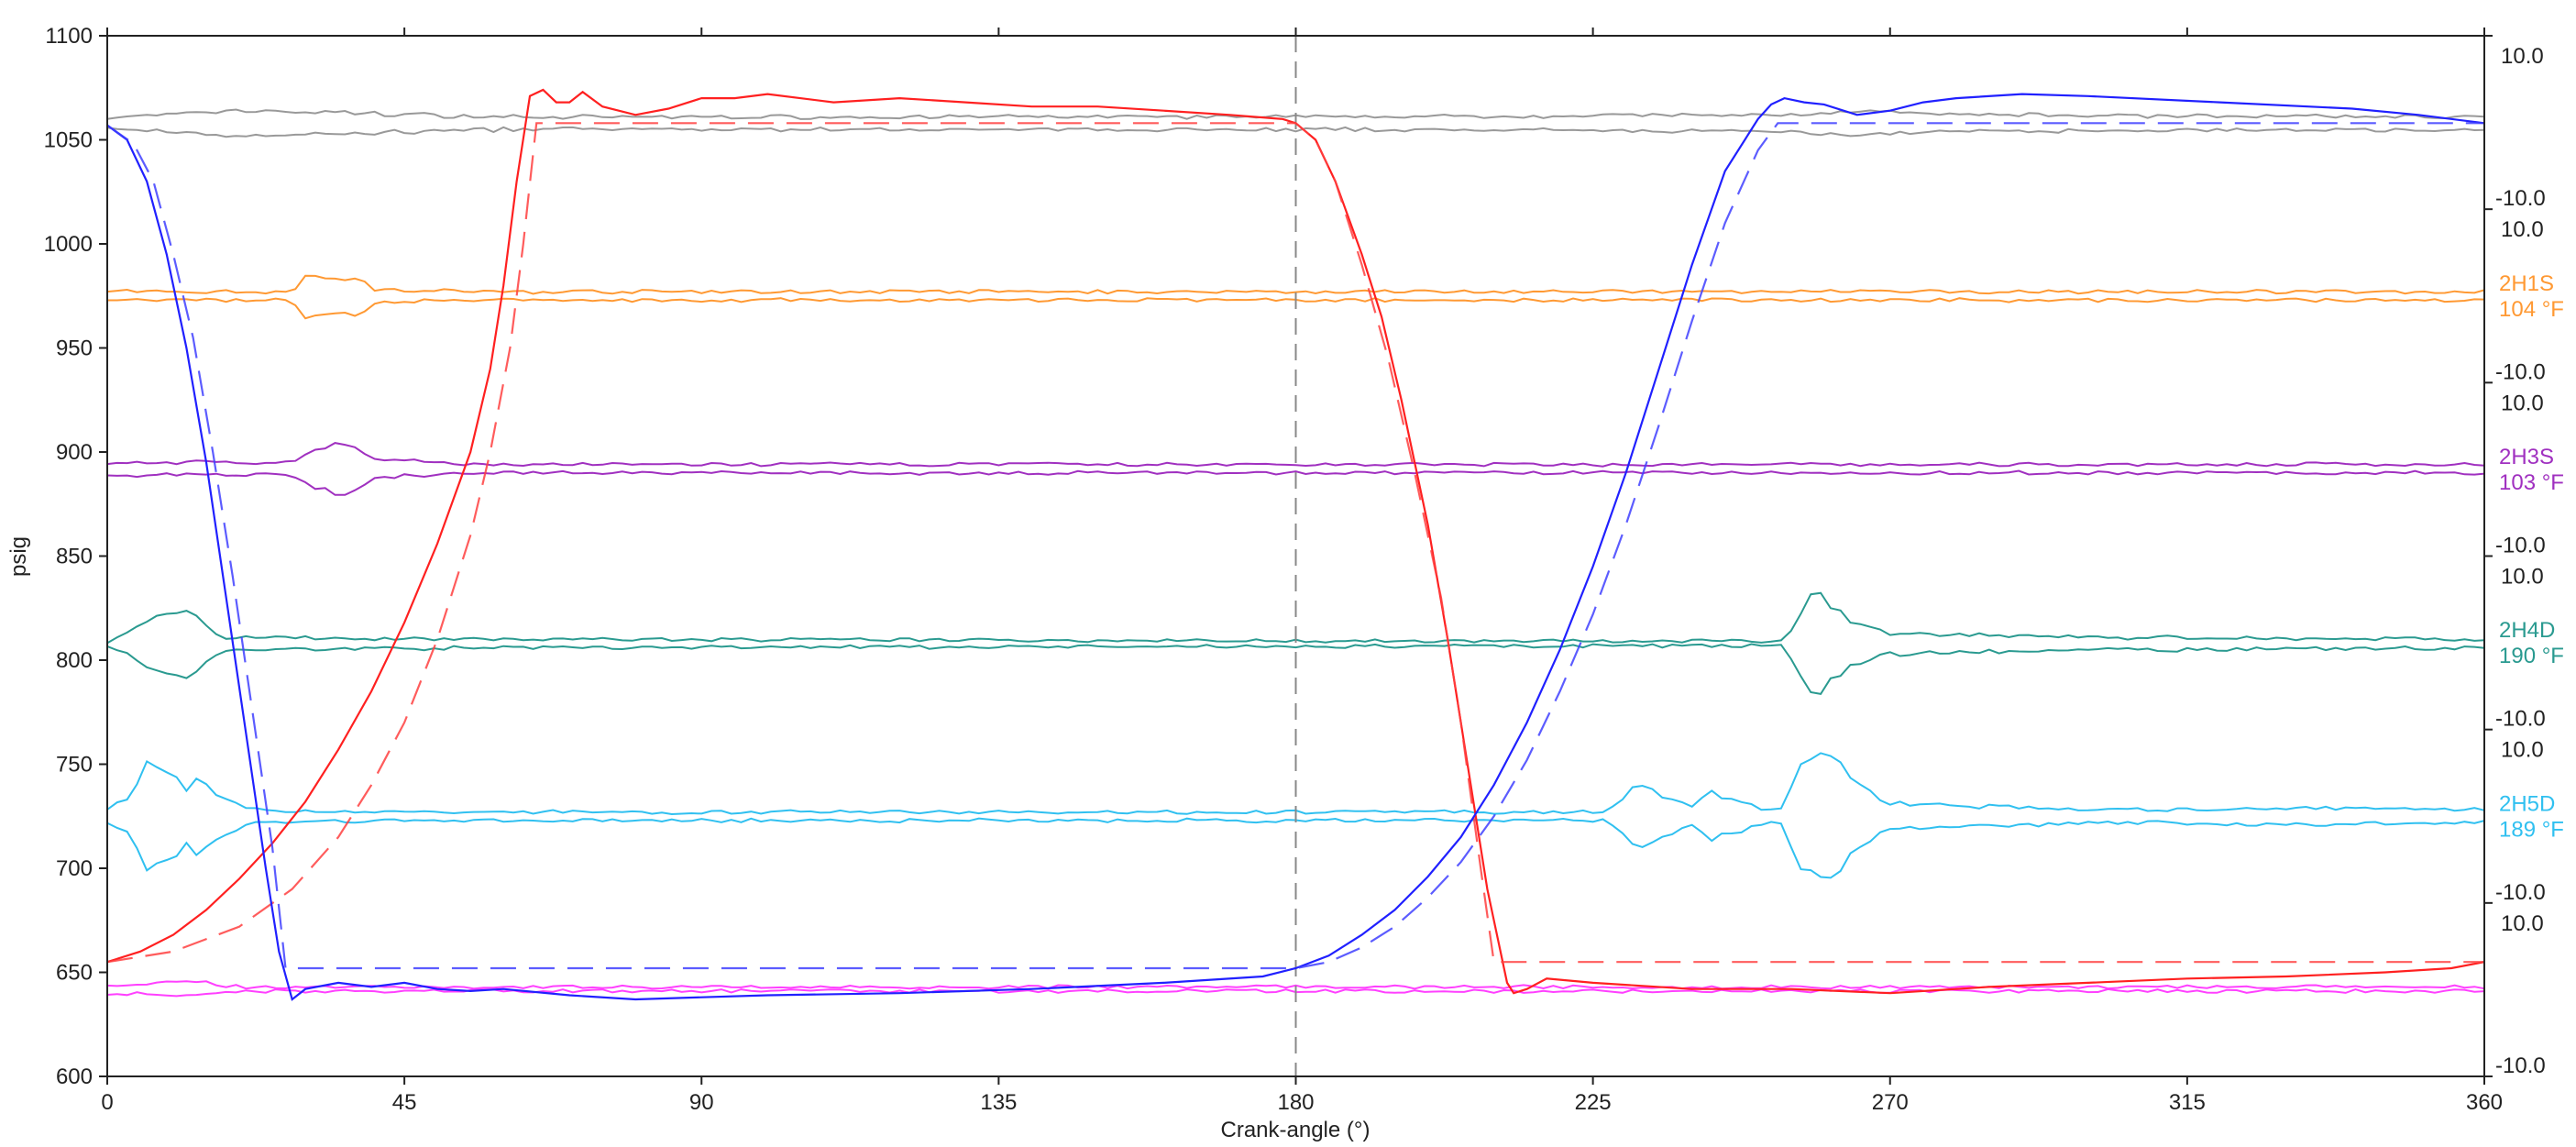 The height and width of the screenshot is (1147, 2576). I want to click on y-tick-label: 750, so click(75, 765).